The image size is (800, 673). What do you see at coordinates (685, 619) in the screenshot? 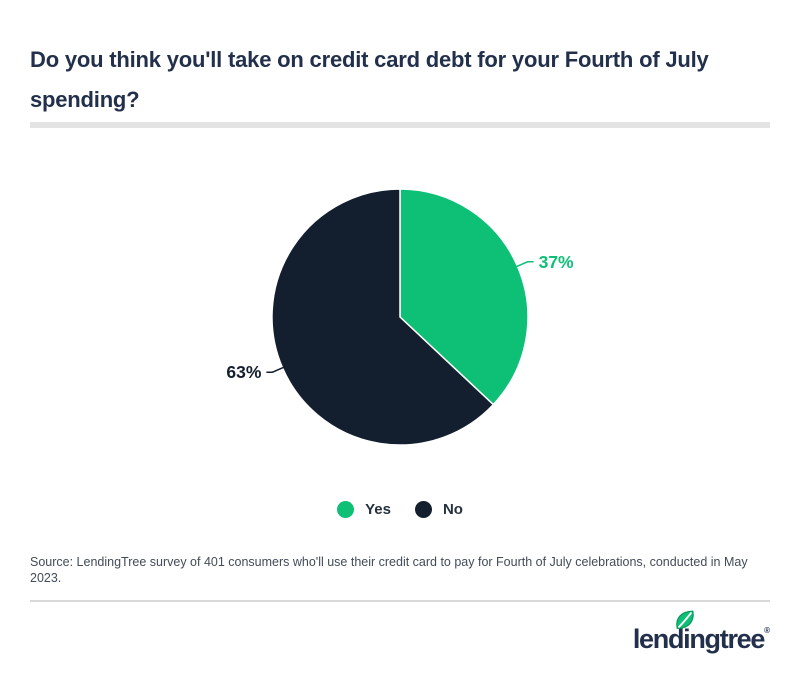
I see `leaf-icon` at bounding box center [685, 619].